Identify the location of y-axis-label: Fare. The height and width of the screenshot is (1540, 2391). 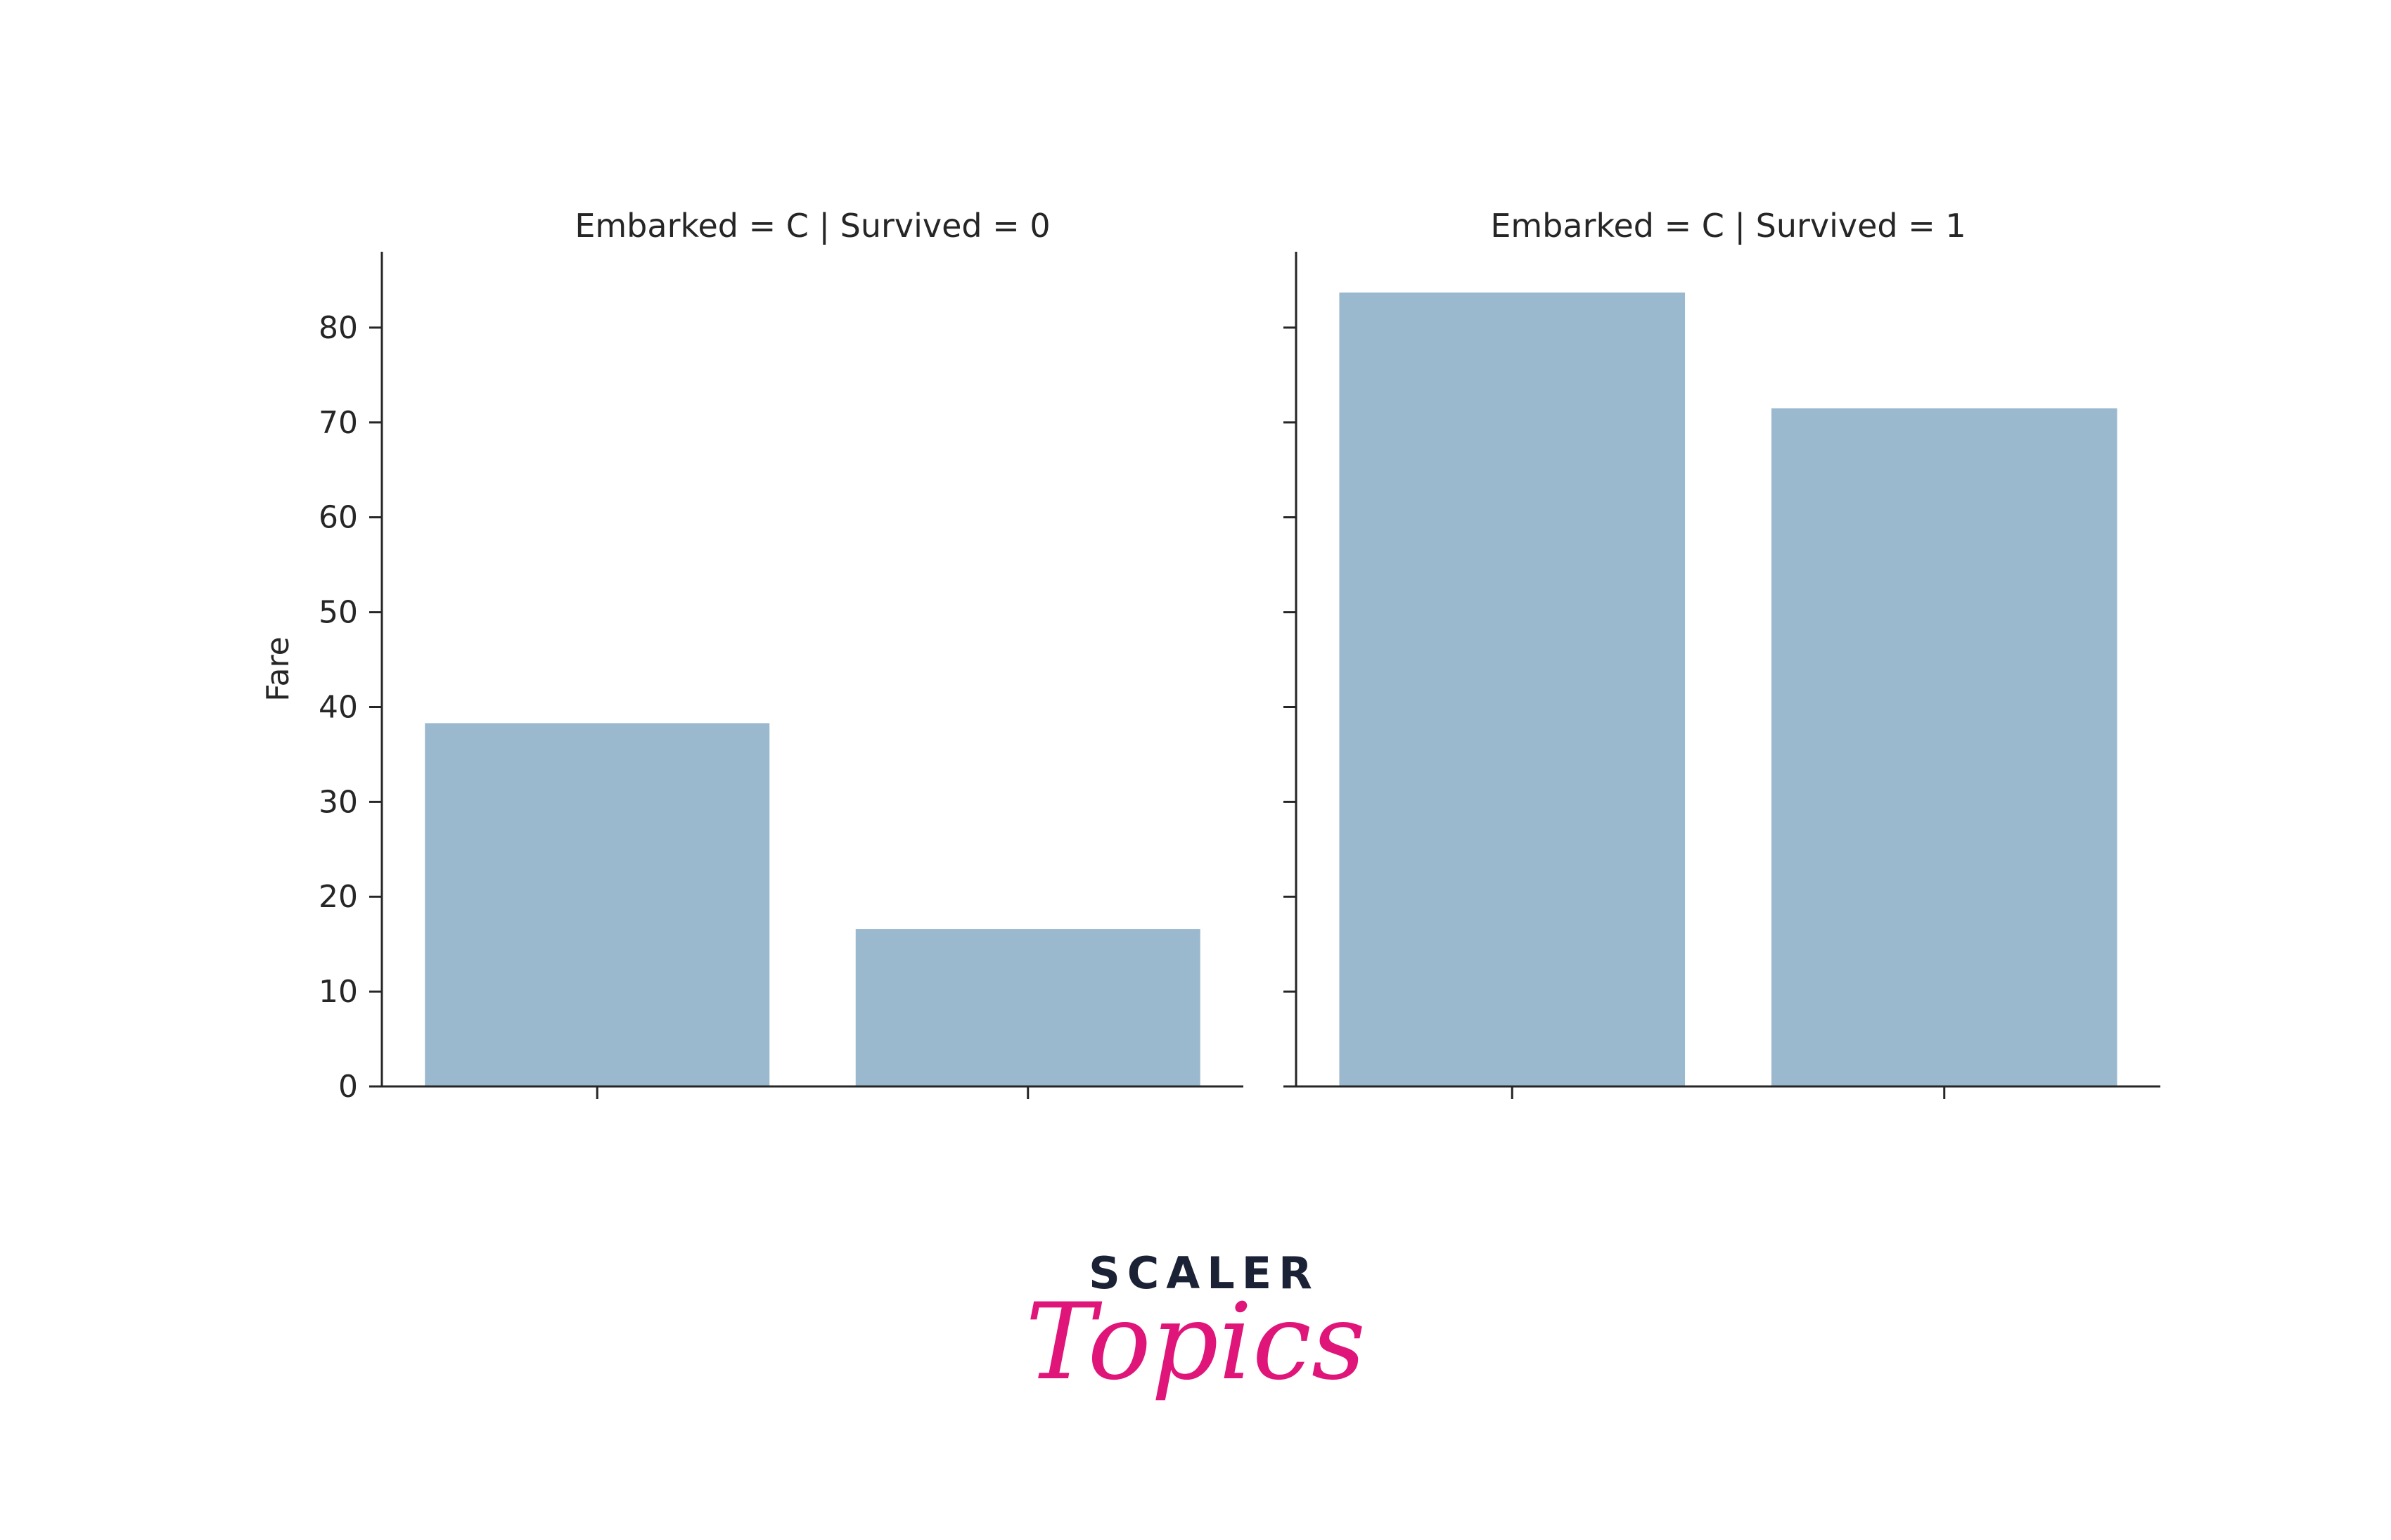
(278, 668).